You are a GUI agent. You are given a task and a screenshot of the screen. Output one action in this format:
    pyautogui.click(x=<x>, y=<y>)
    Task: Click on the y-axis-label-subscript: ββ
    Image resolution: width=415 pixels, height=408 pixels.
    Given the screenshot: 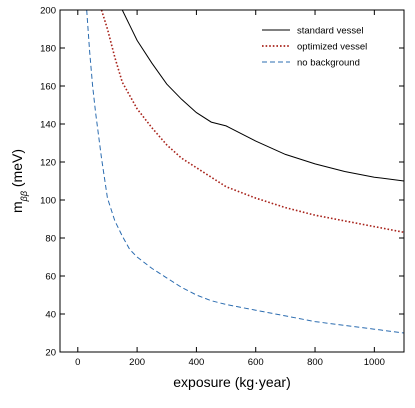 What is the action you would take?
    pyautogui.click(x=24, y=196)
    